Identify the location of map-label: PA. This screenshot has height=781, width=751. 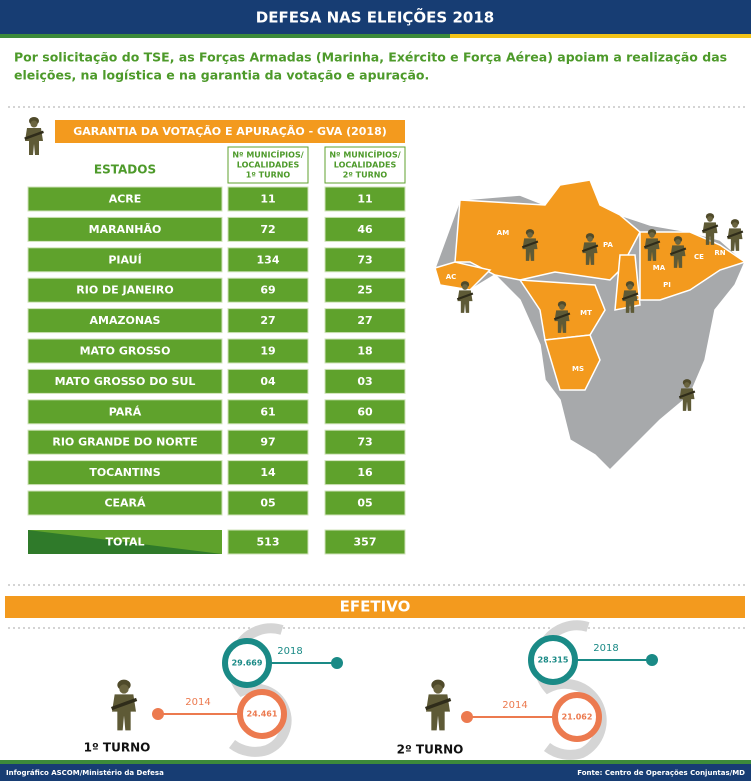
(608, 245).